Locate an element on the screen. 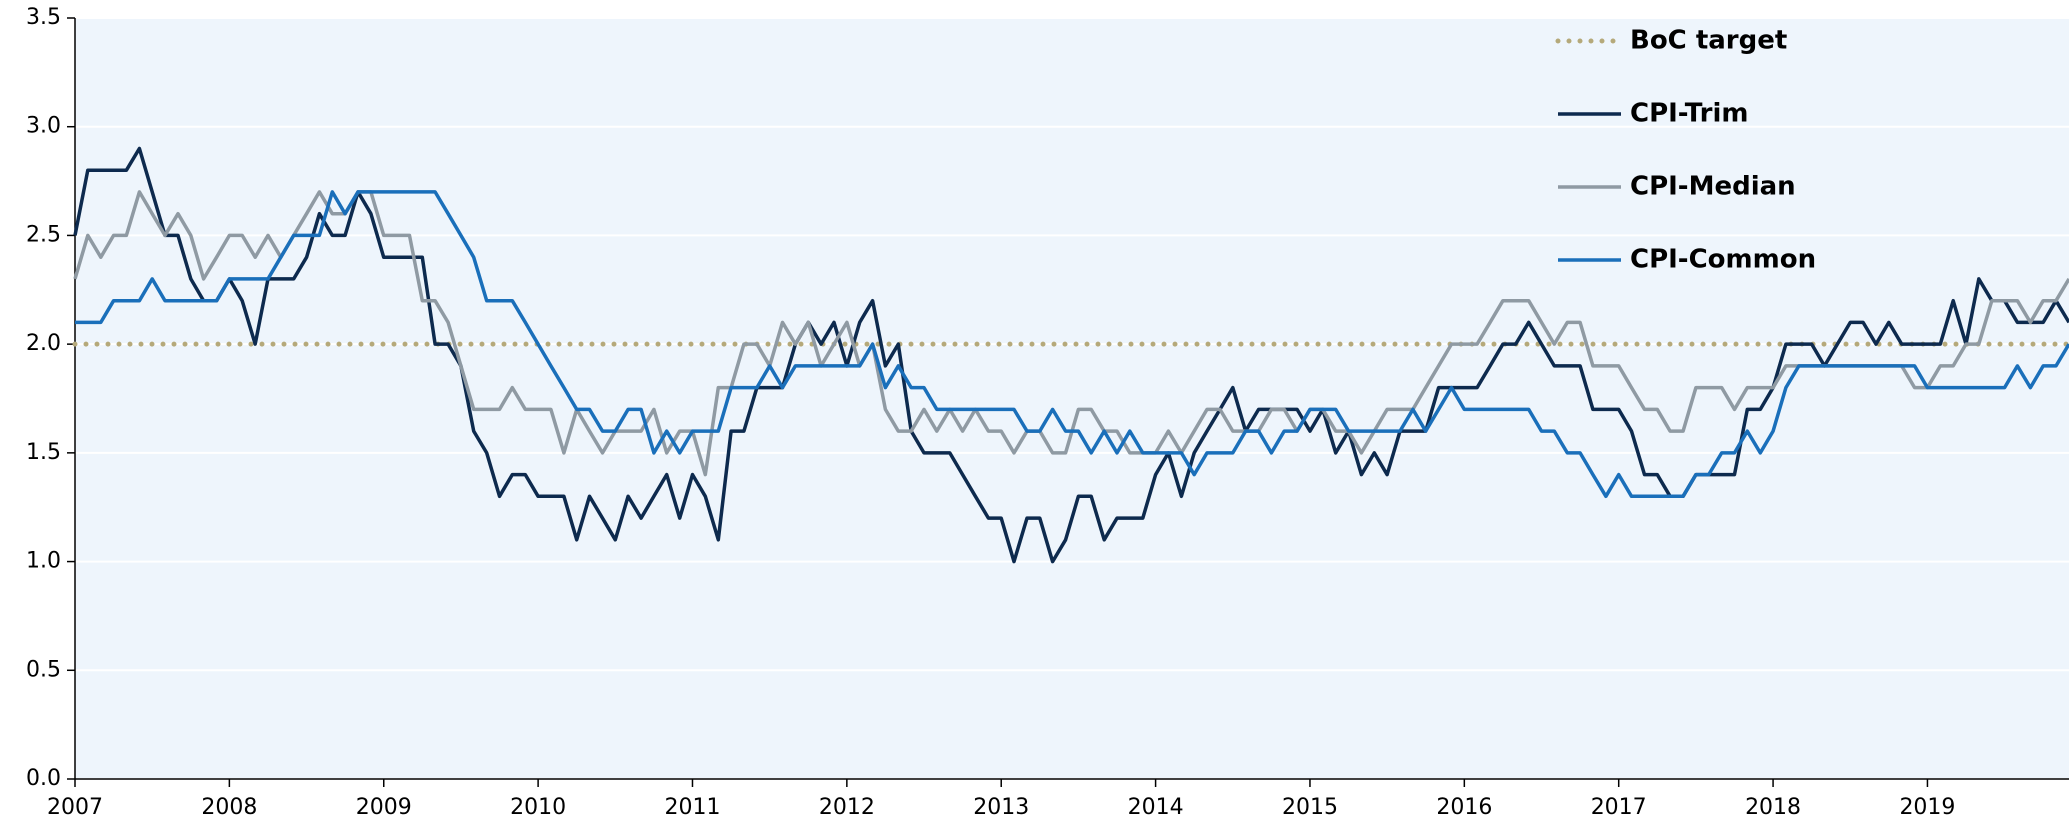 This screenshot has width=2069, height=825. x-tick-label: 2014 is located at coordinates (1156, 807).